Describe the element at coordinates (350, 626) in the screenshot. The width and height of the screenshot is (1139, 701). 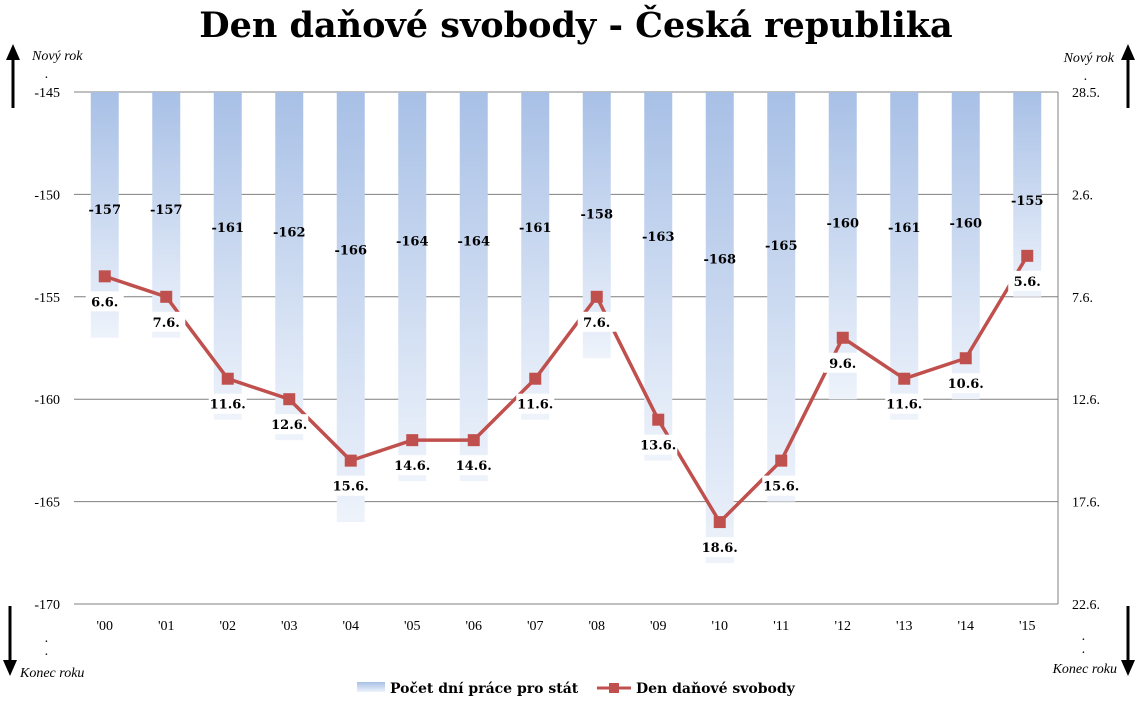
I see `x-tick-label: '04` at that location.